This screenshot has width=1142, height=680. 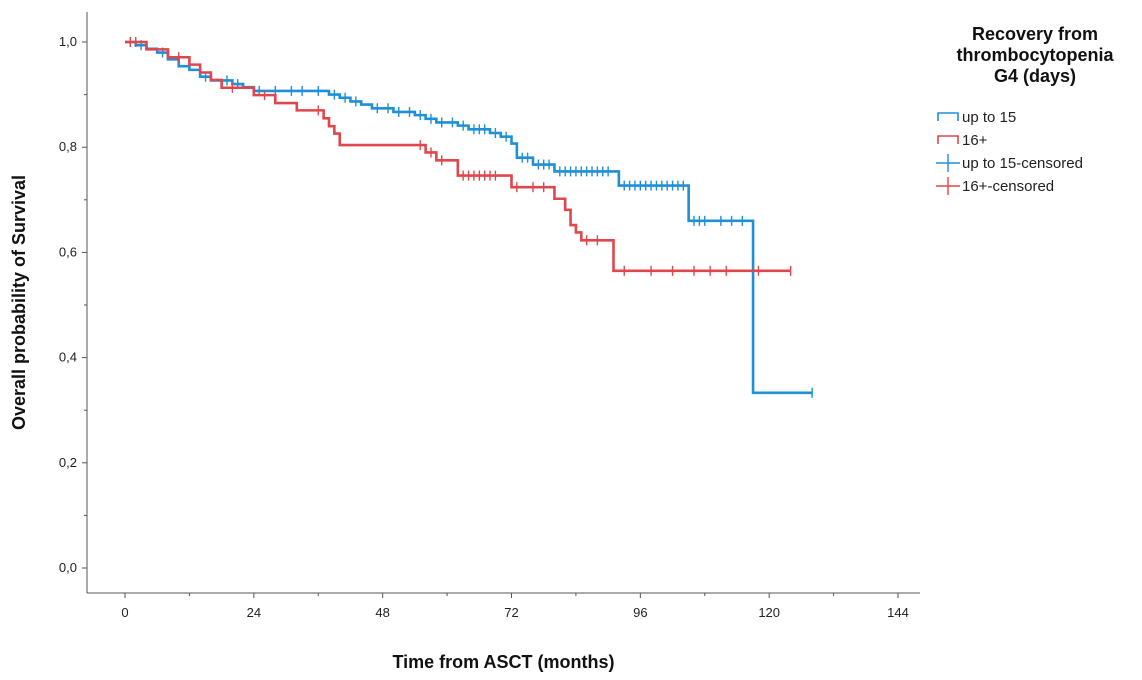 What do you see at coordinates (68, 251) in the screenshot?
I see `y-tick-label: 0,6` at bounding box center [68, 251].